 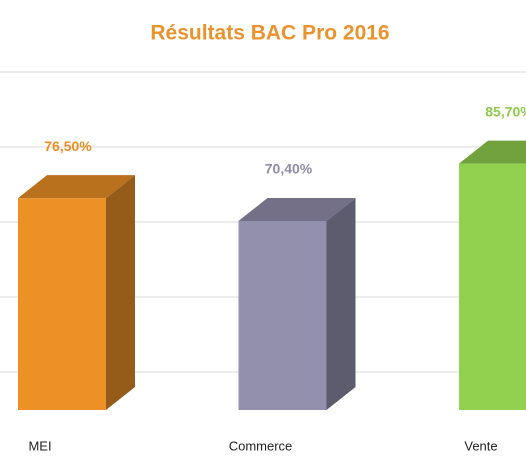 I want to click on x-tick-label: Commerce, so click(x=261, y=445).